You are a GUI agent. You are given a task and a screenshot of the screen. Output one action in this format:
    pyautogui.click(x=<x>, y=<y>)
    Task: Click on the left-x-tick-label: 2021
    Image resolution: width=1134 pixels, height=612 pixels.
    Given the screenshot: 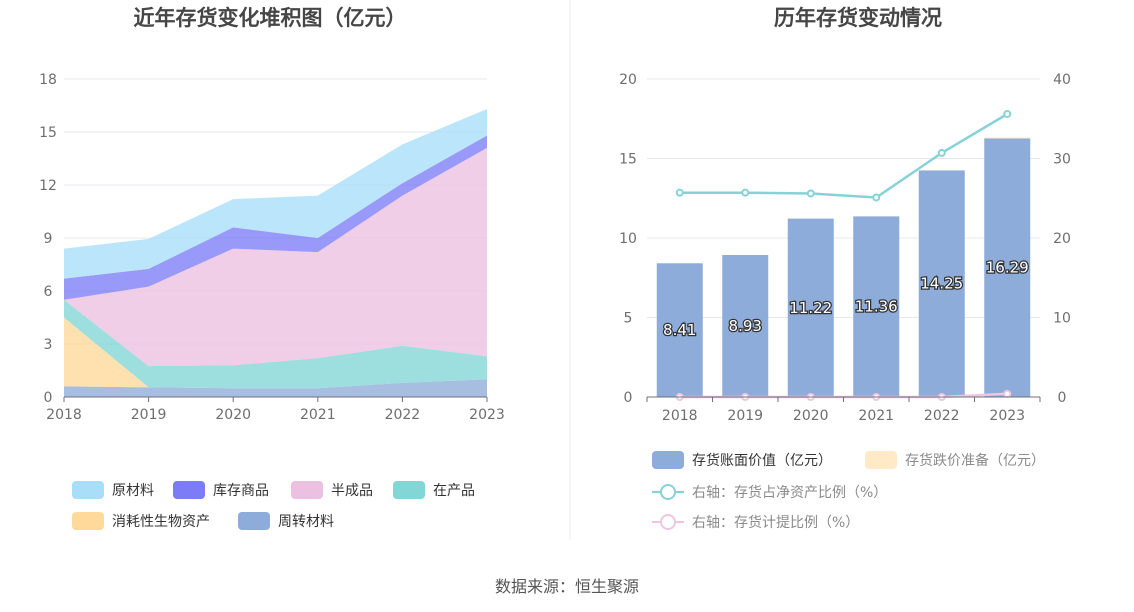 What is the action you would take?
    pyautogui.click(x=318, y=415)
    